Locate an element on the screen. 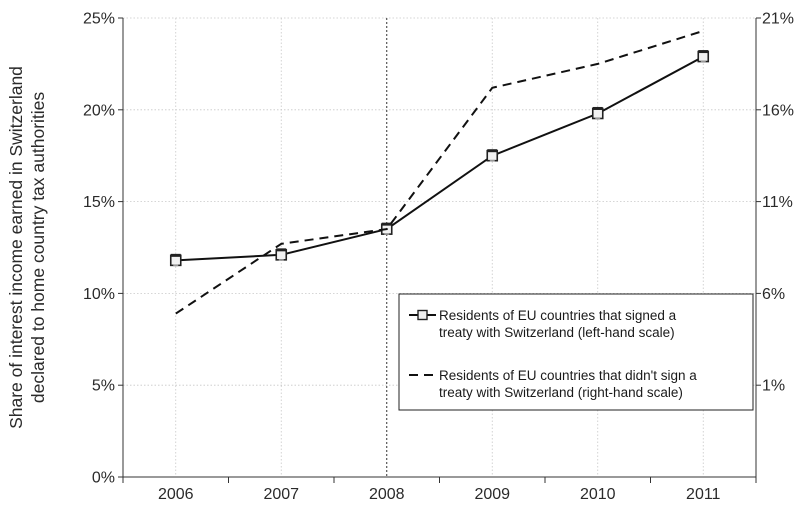  left-tick-label: 25% is located at coordinates (99, 19).